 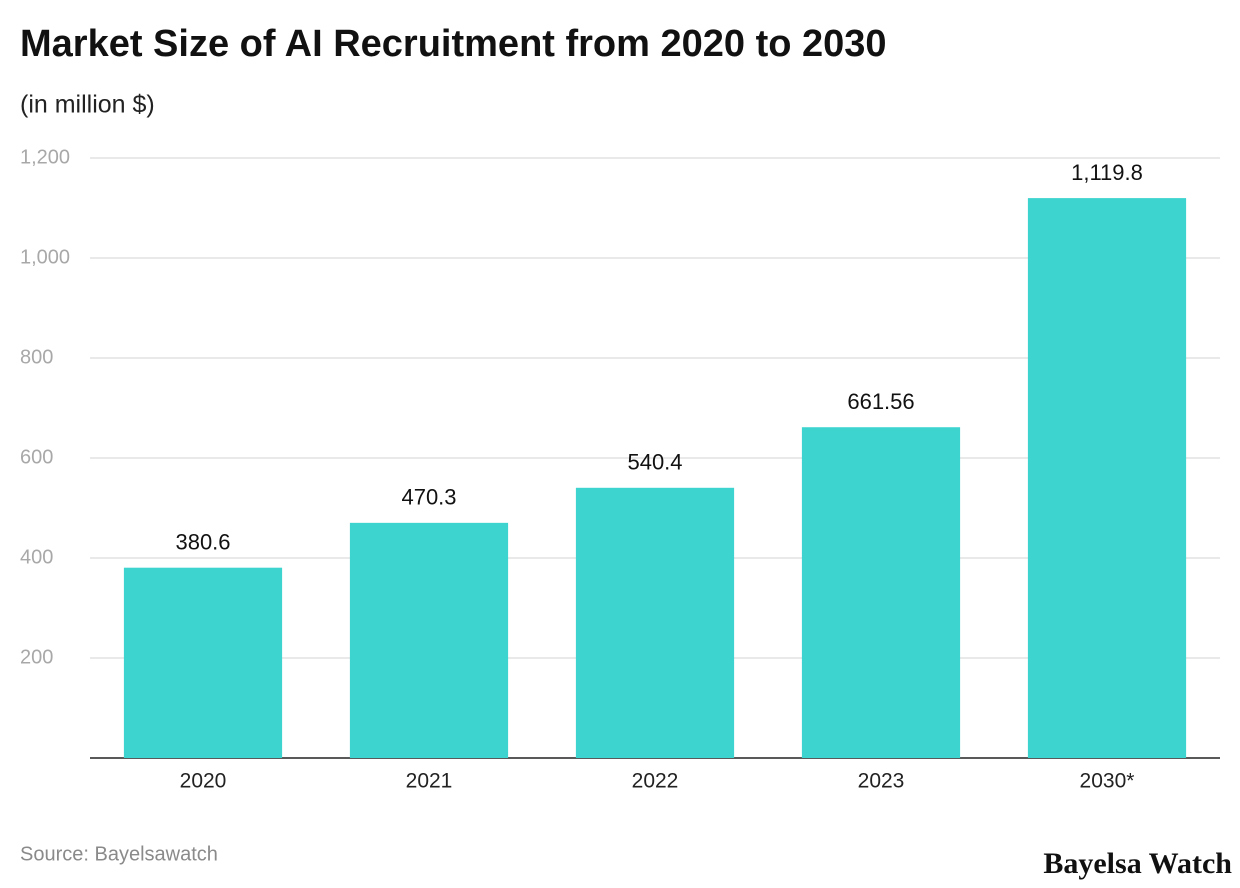 I want to click on value-label: 661.56, so click(x=880, y=401).